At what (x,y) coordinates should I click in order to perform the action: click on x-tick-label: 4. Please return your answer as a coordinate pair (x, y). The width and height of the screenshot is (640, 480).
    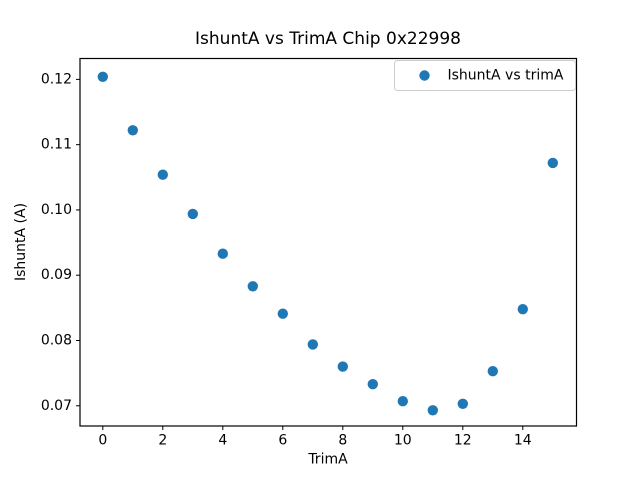
    Looking at the image, I should click on (222, 441).